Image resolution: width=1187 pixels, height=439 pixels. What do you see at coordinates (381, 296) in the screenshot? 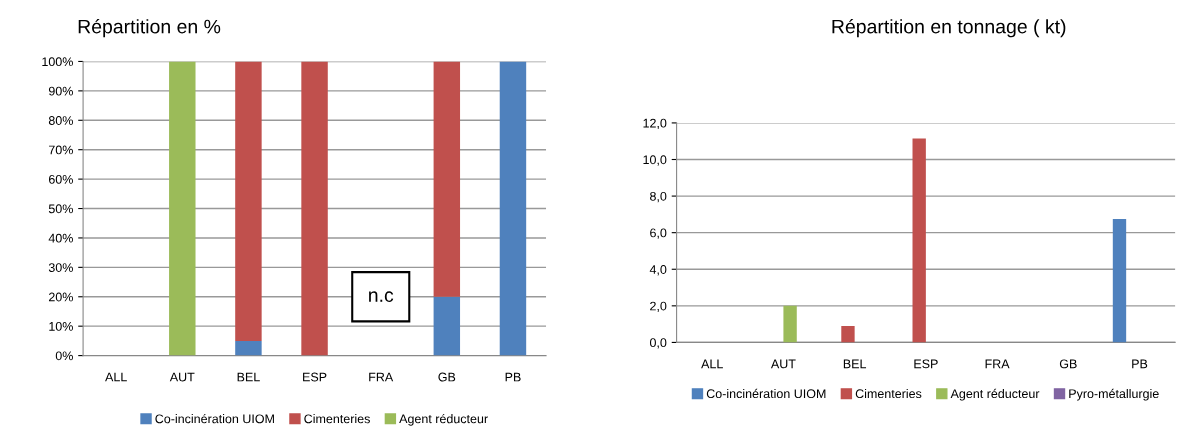
I see `annotation: n.c` at bounding box center [381, 296].